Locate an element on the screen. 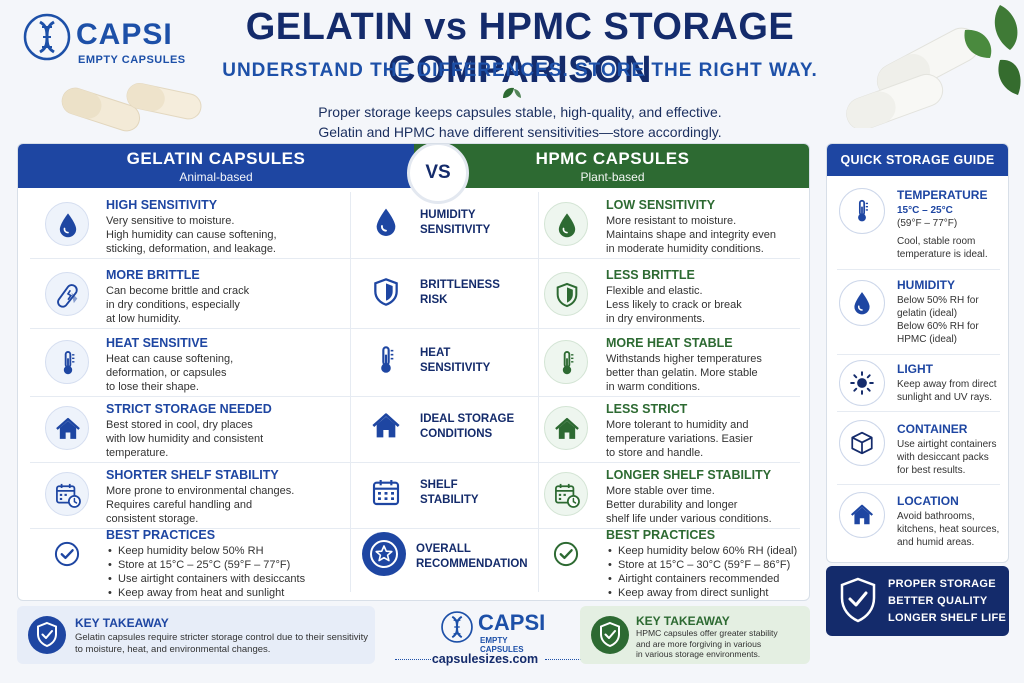  hpmc-row-line: Better durability and longer is located at coordinates (672, 505).